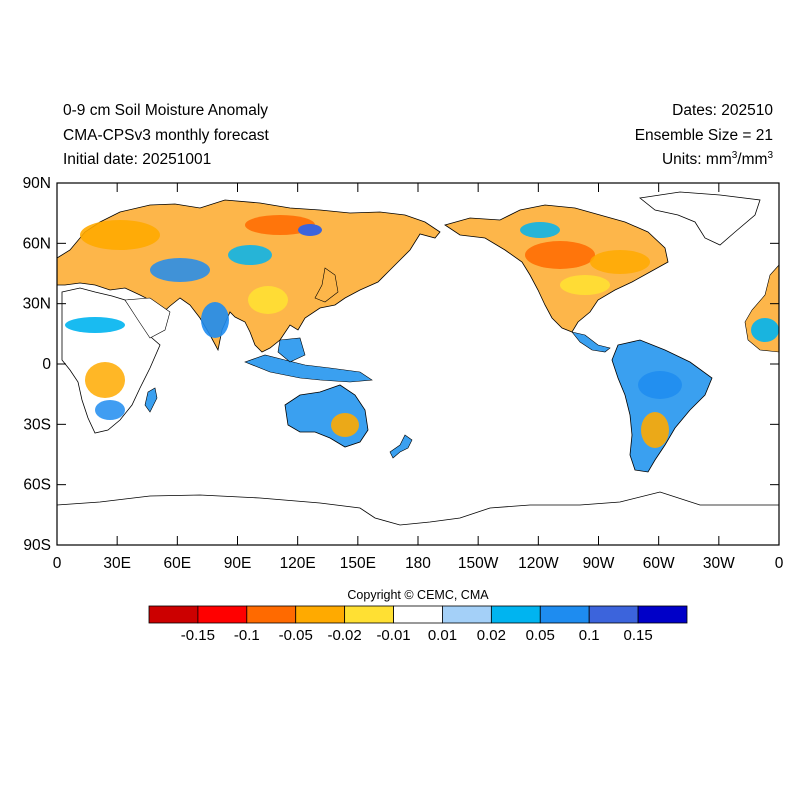  Describe the element at coordinates (418, 595) in the screenshot. I see `copyright-label: Copyright © CEMC, CMA` at that location.